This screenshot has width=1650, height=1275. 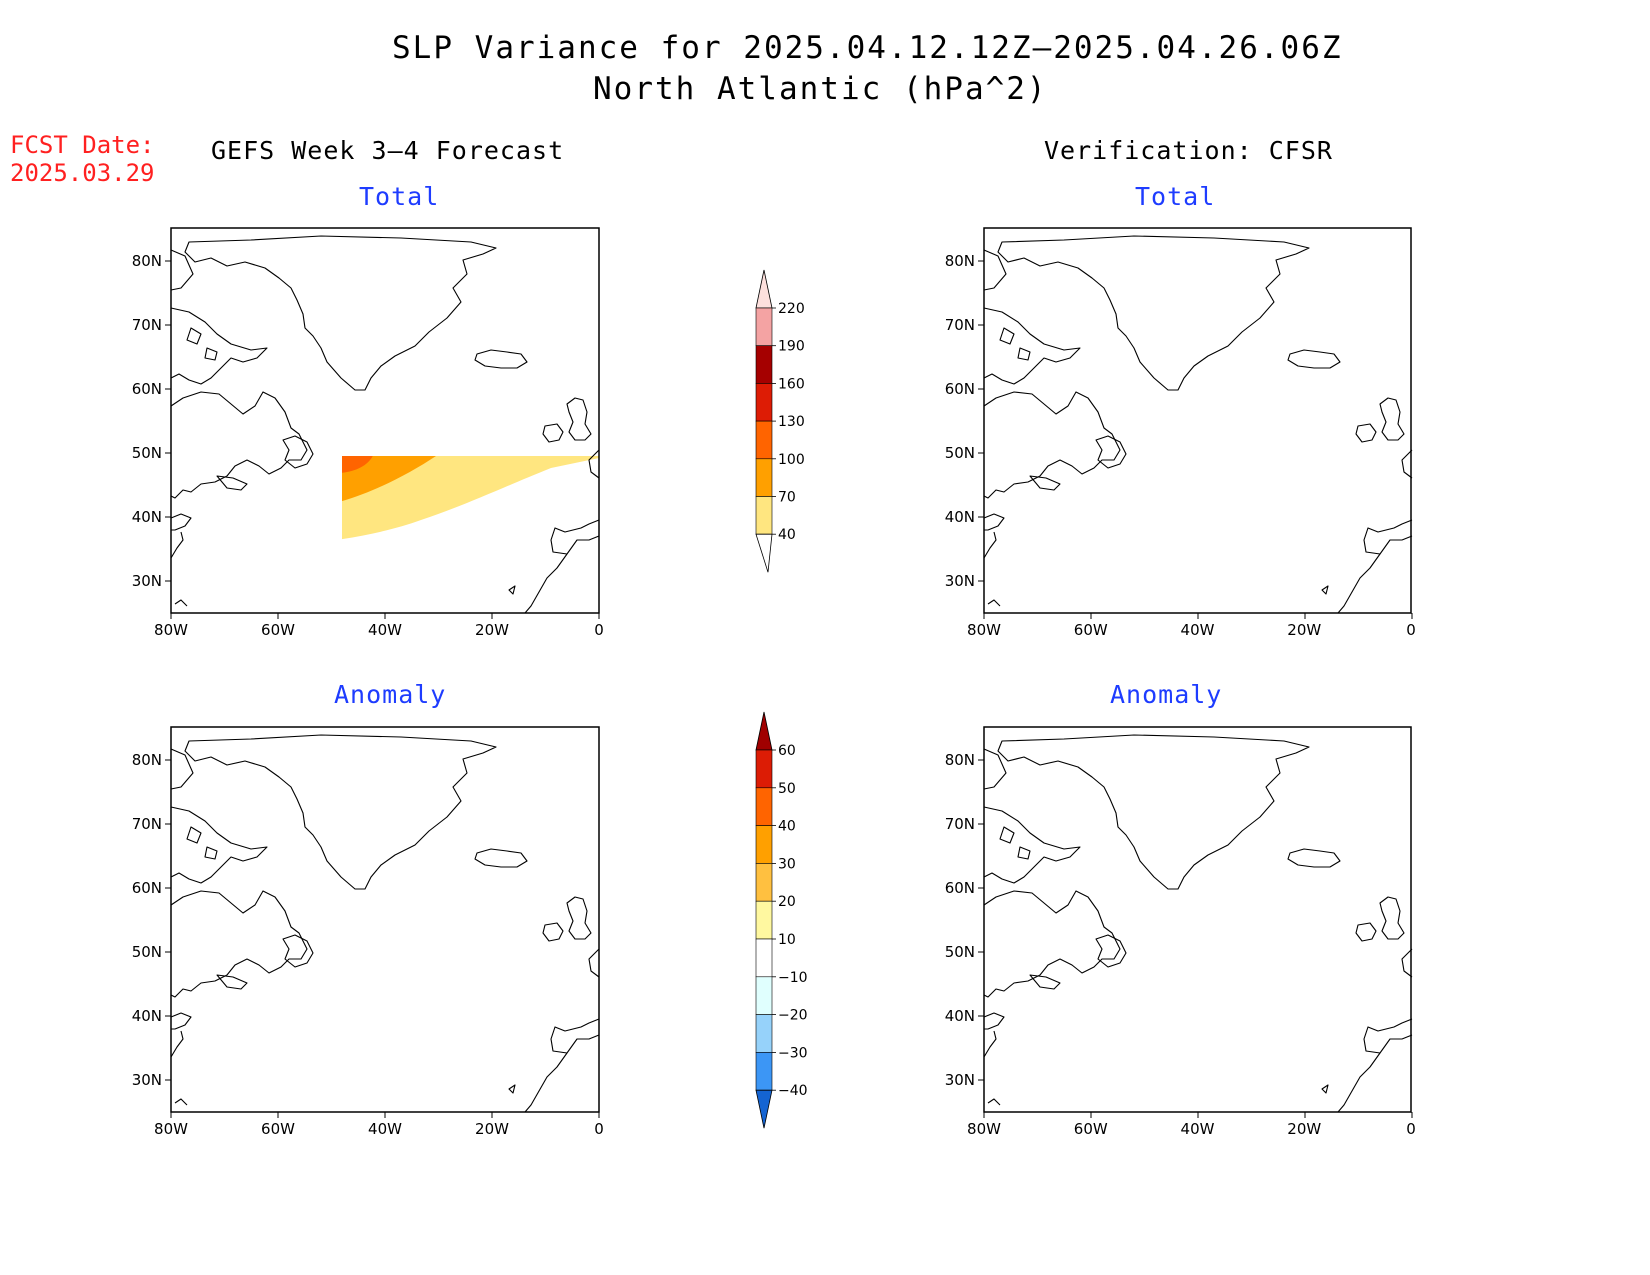 What do you see at coordinates (793, 1091) in the screenshot?
I see `colorbar-anomaly-label: −40` at bounding box center [793, 1091].